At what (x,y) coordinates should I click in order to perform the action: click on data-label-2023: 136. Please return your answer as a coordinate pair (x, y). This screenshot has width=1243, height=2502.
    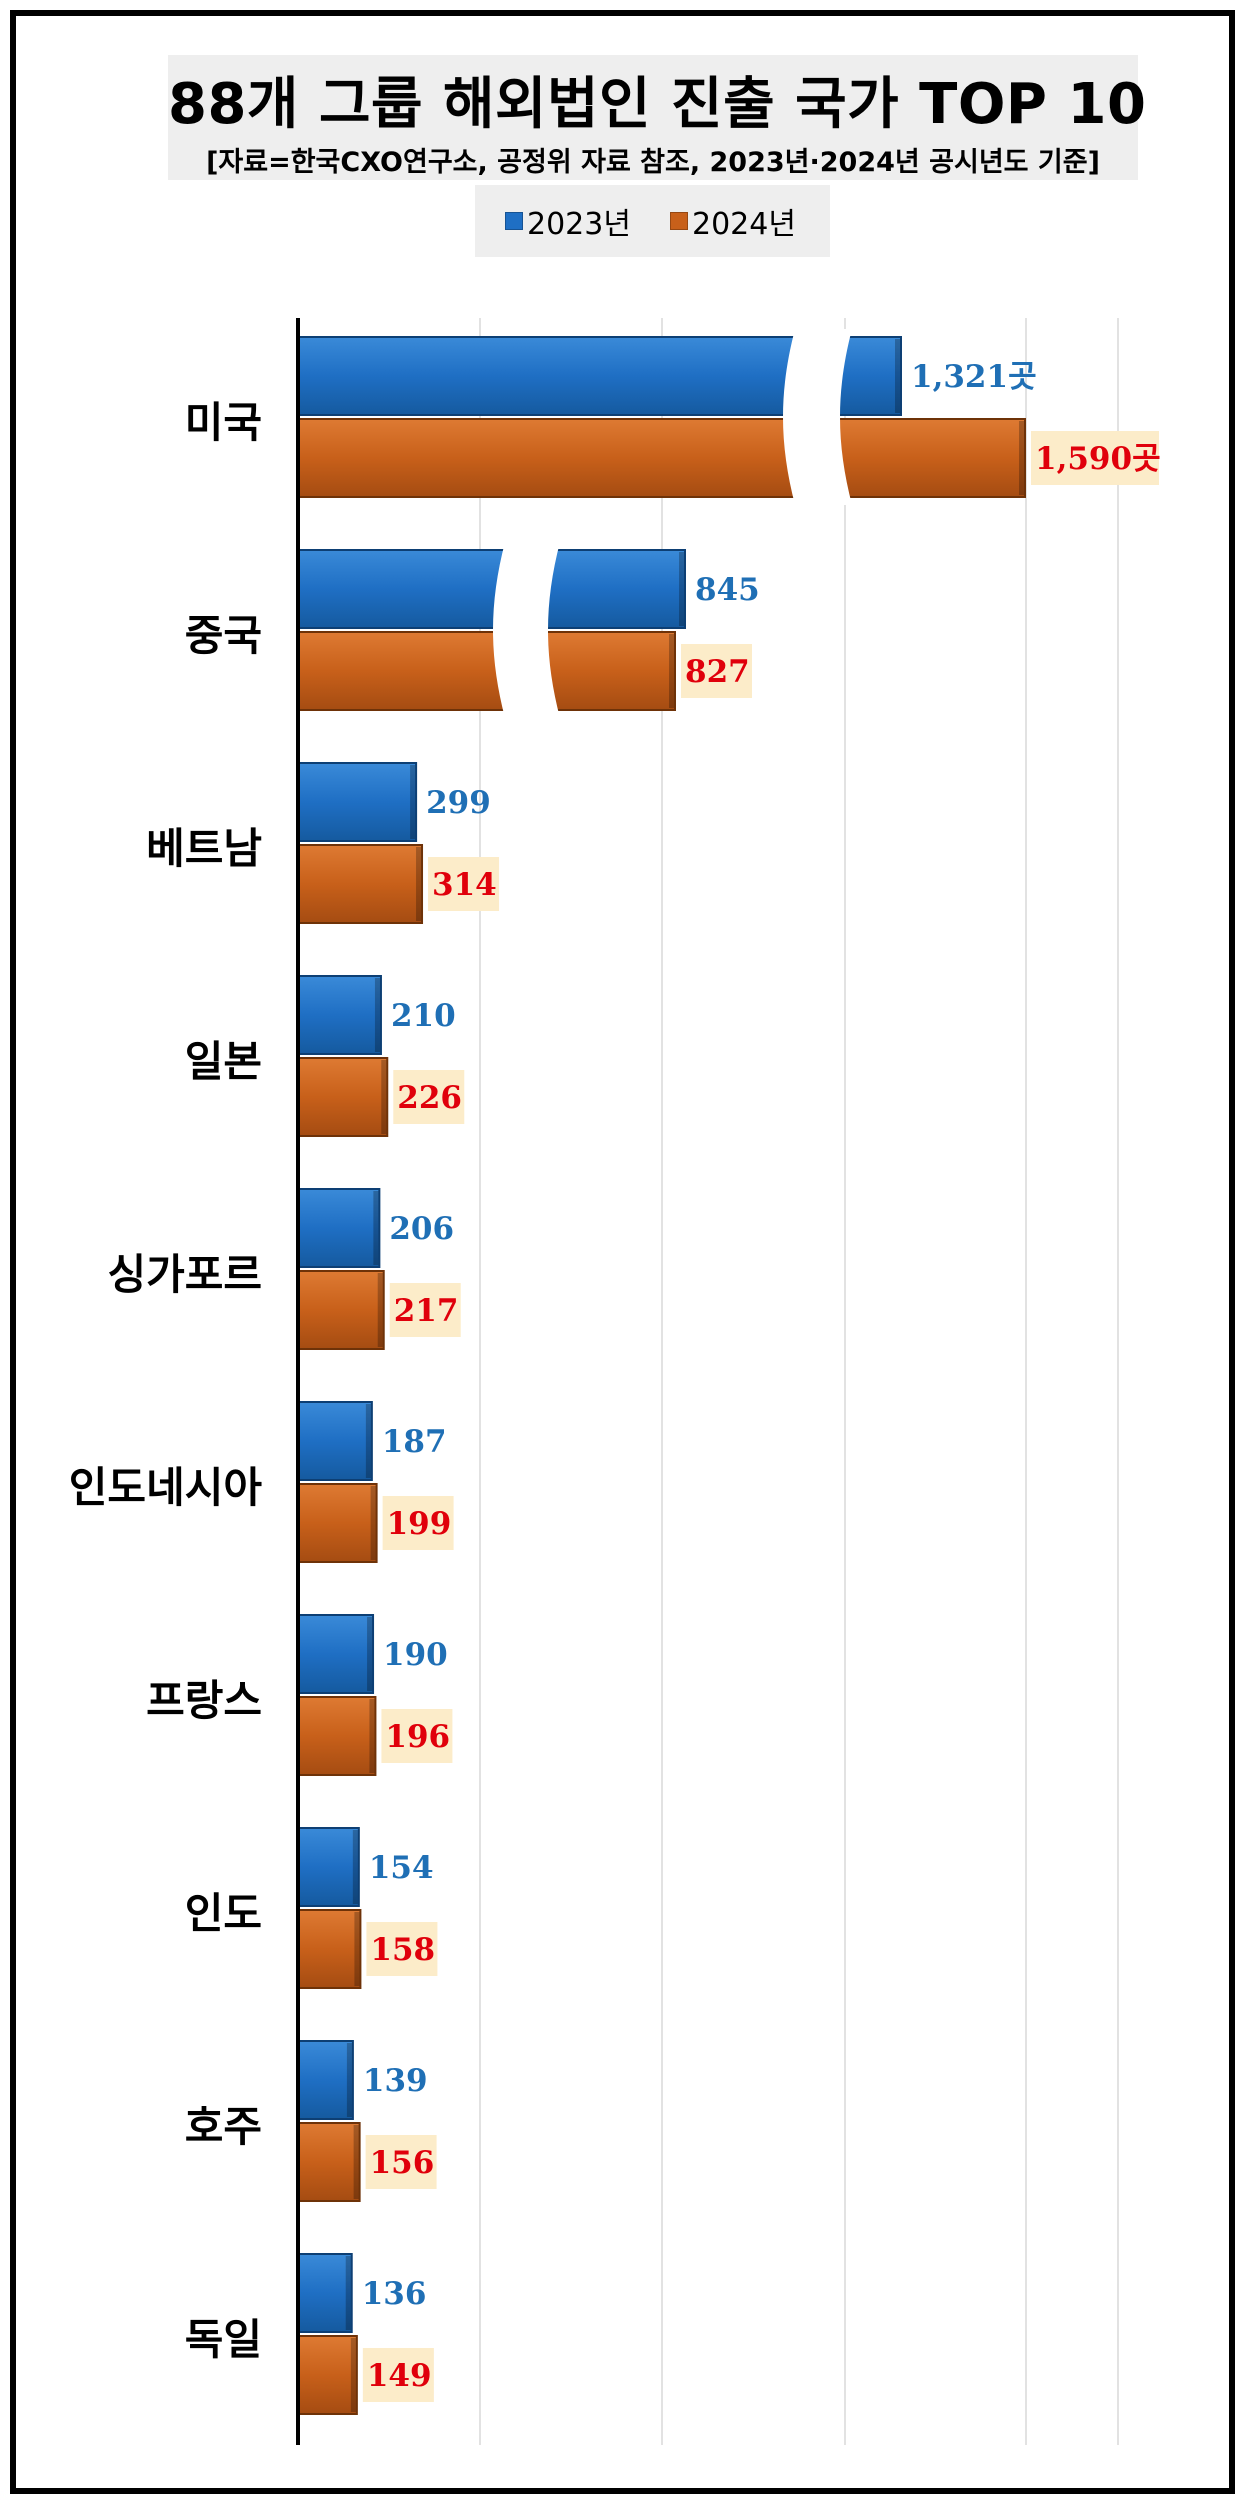
    Looking at the image, I should click on (394, 2294).